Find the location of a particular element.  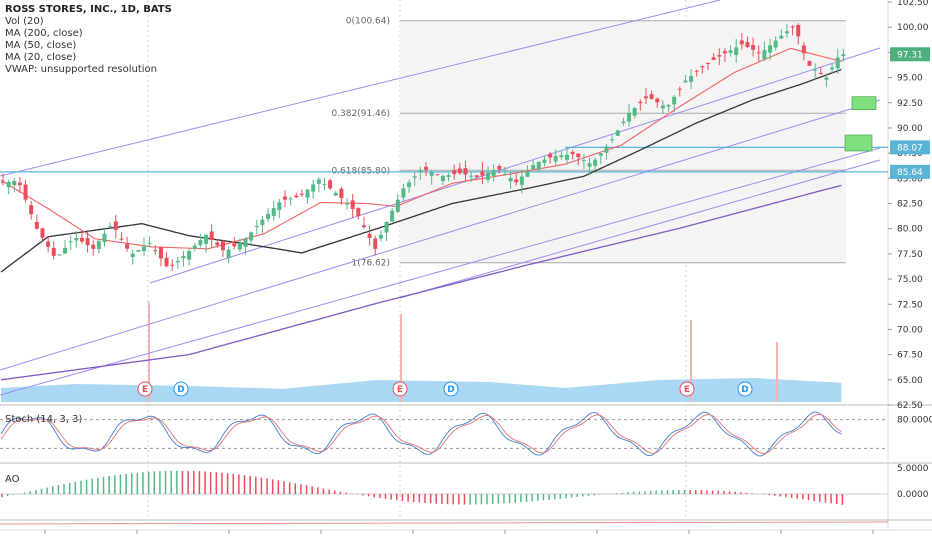

indicator-label: VWAP: unsupported resolution is located at coordinates (81, 69).